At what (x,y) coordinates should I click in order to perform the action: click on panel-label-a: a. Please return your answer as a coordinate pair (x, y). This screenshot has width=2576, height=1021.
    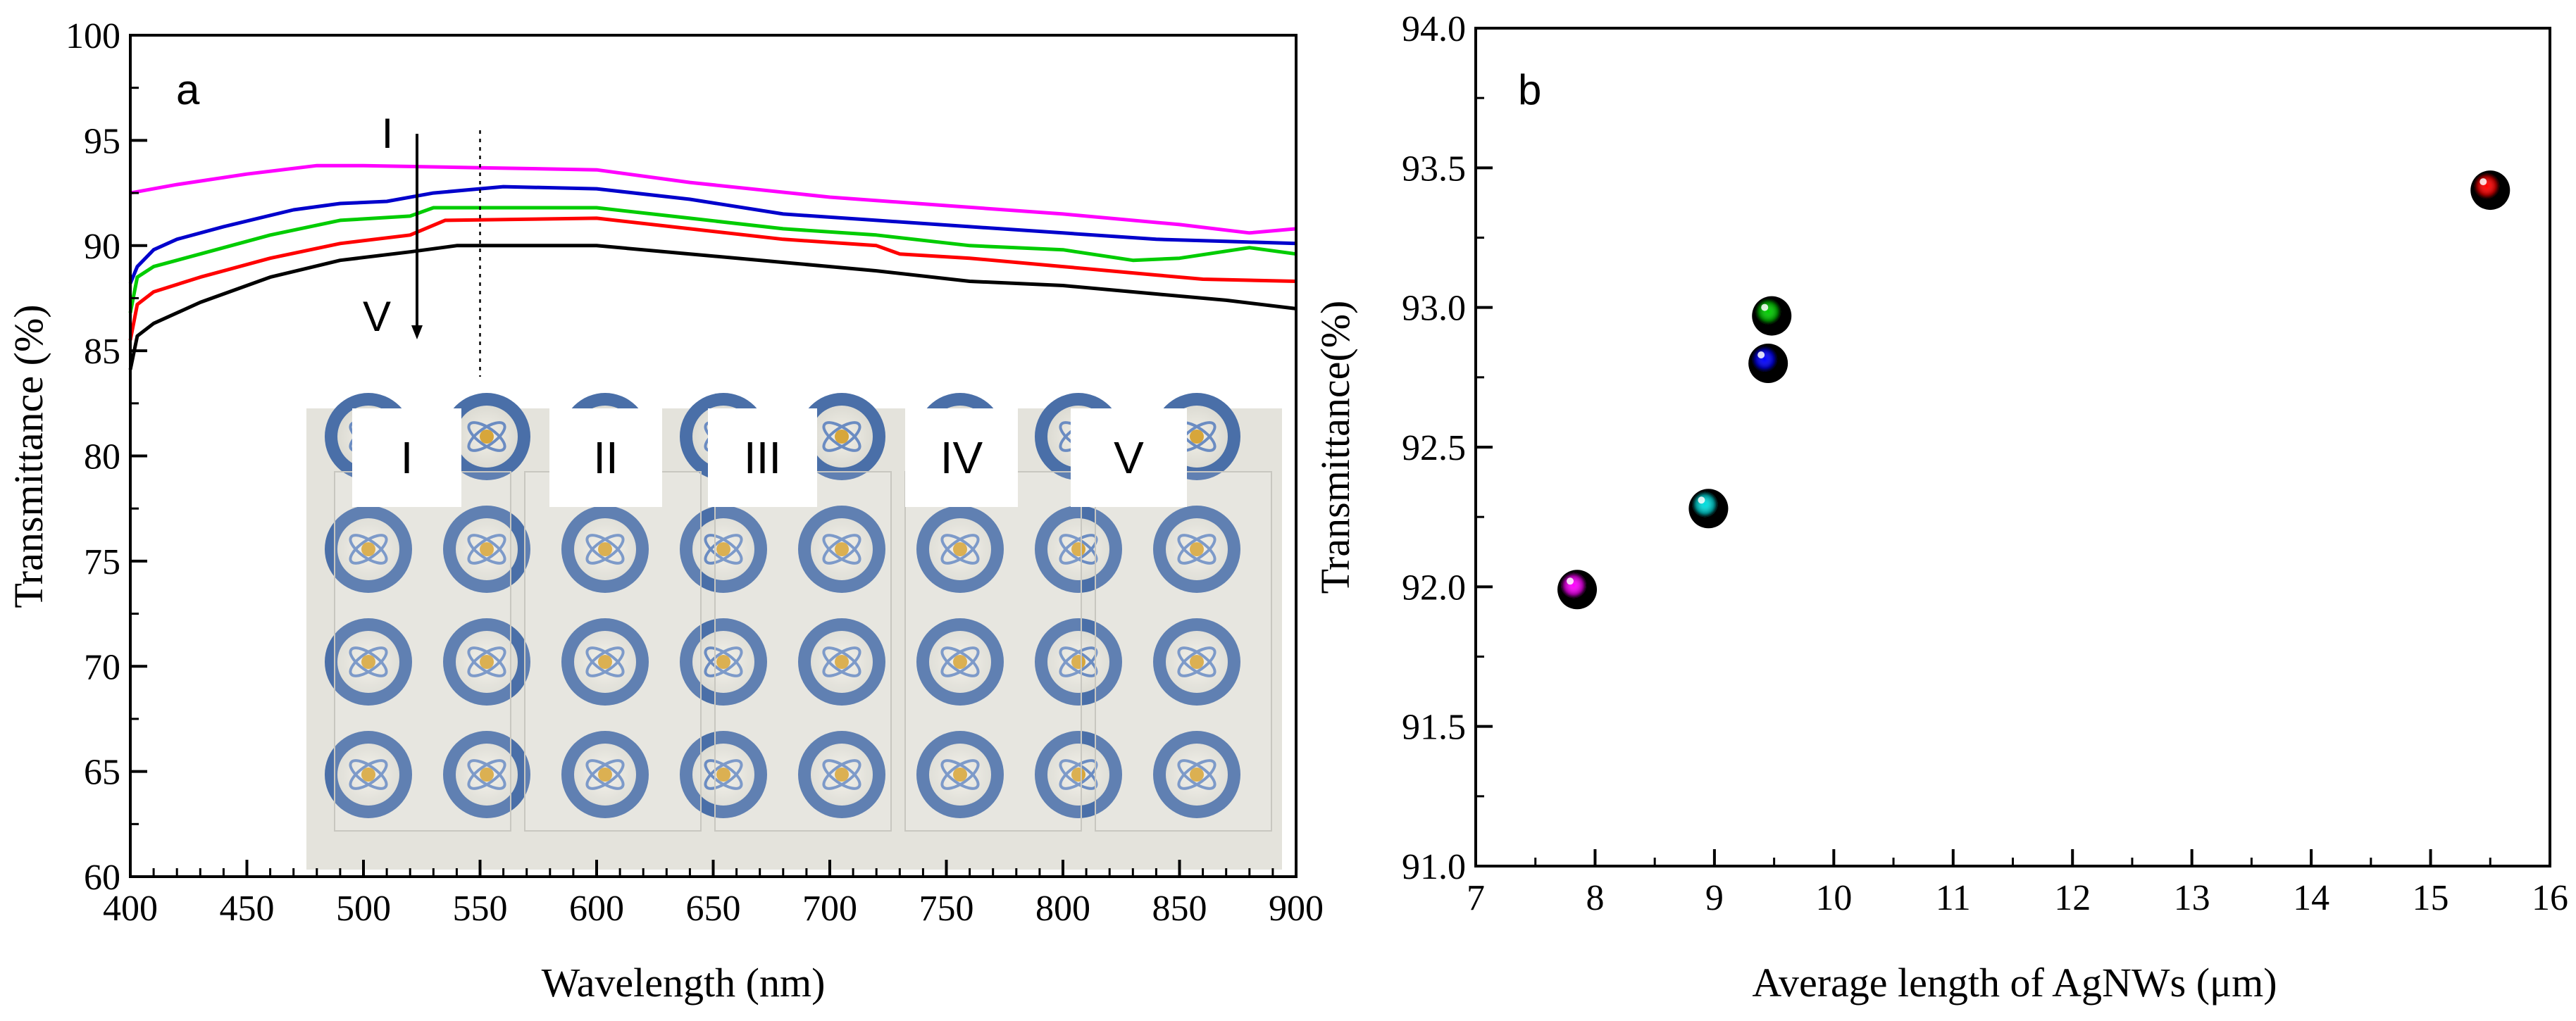
    Looking at the image, I should click on (188, 89).